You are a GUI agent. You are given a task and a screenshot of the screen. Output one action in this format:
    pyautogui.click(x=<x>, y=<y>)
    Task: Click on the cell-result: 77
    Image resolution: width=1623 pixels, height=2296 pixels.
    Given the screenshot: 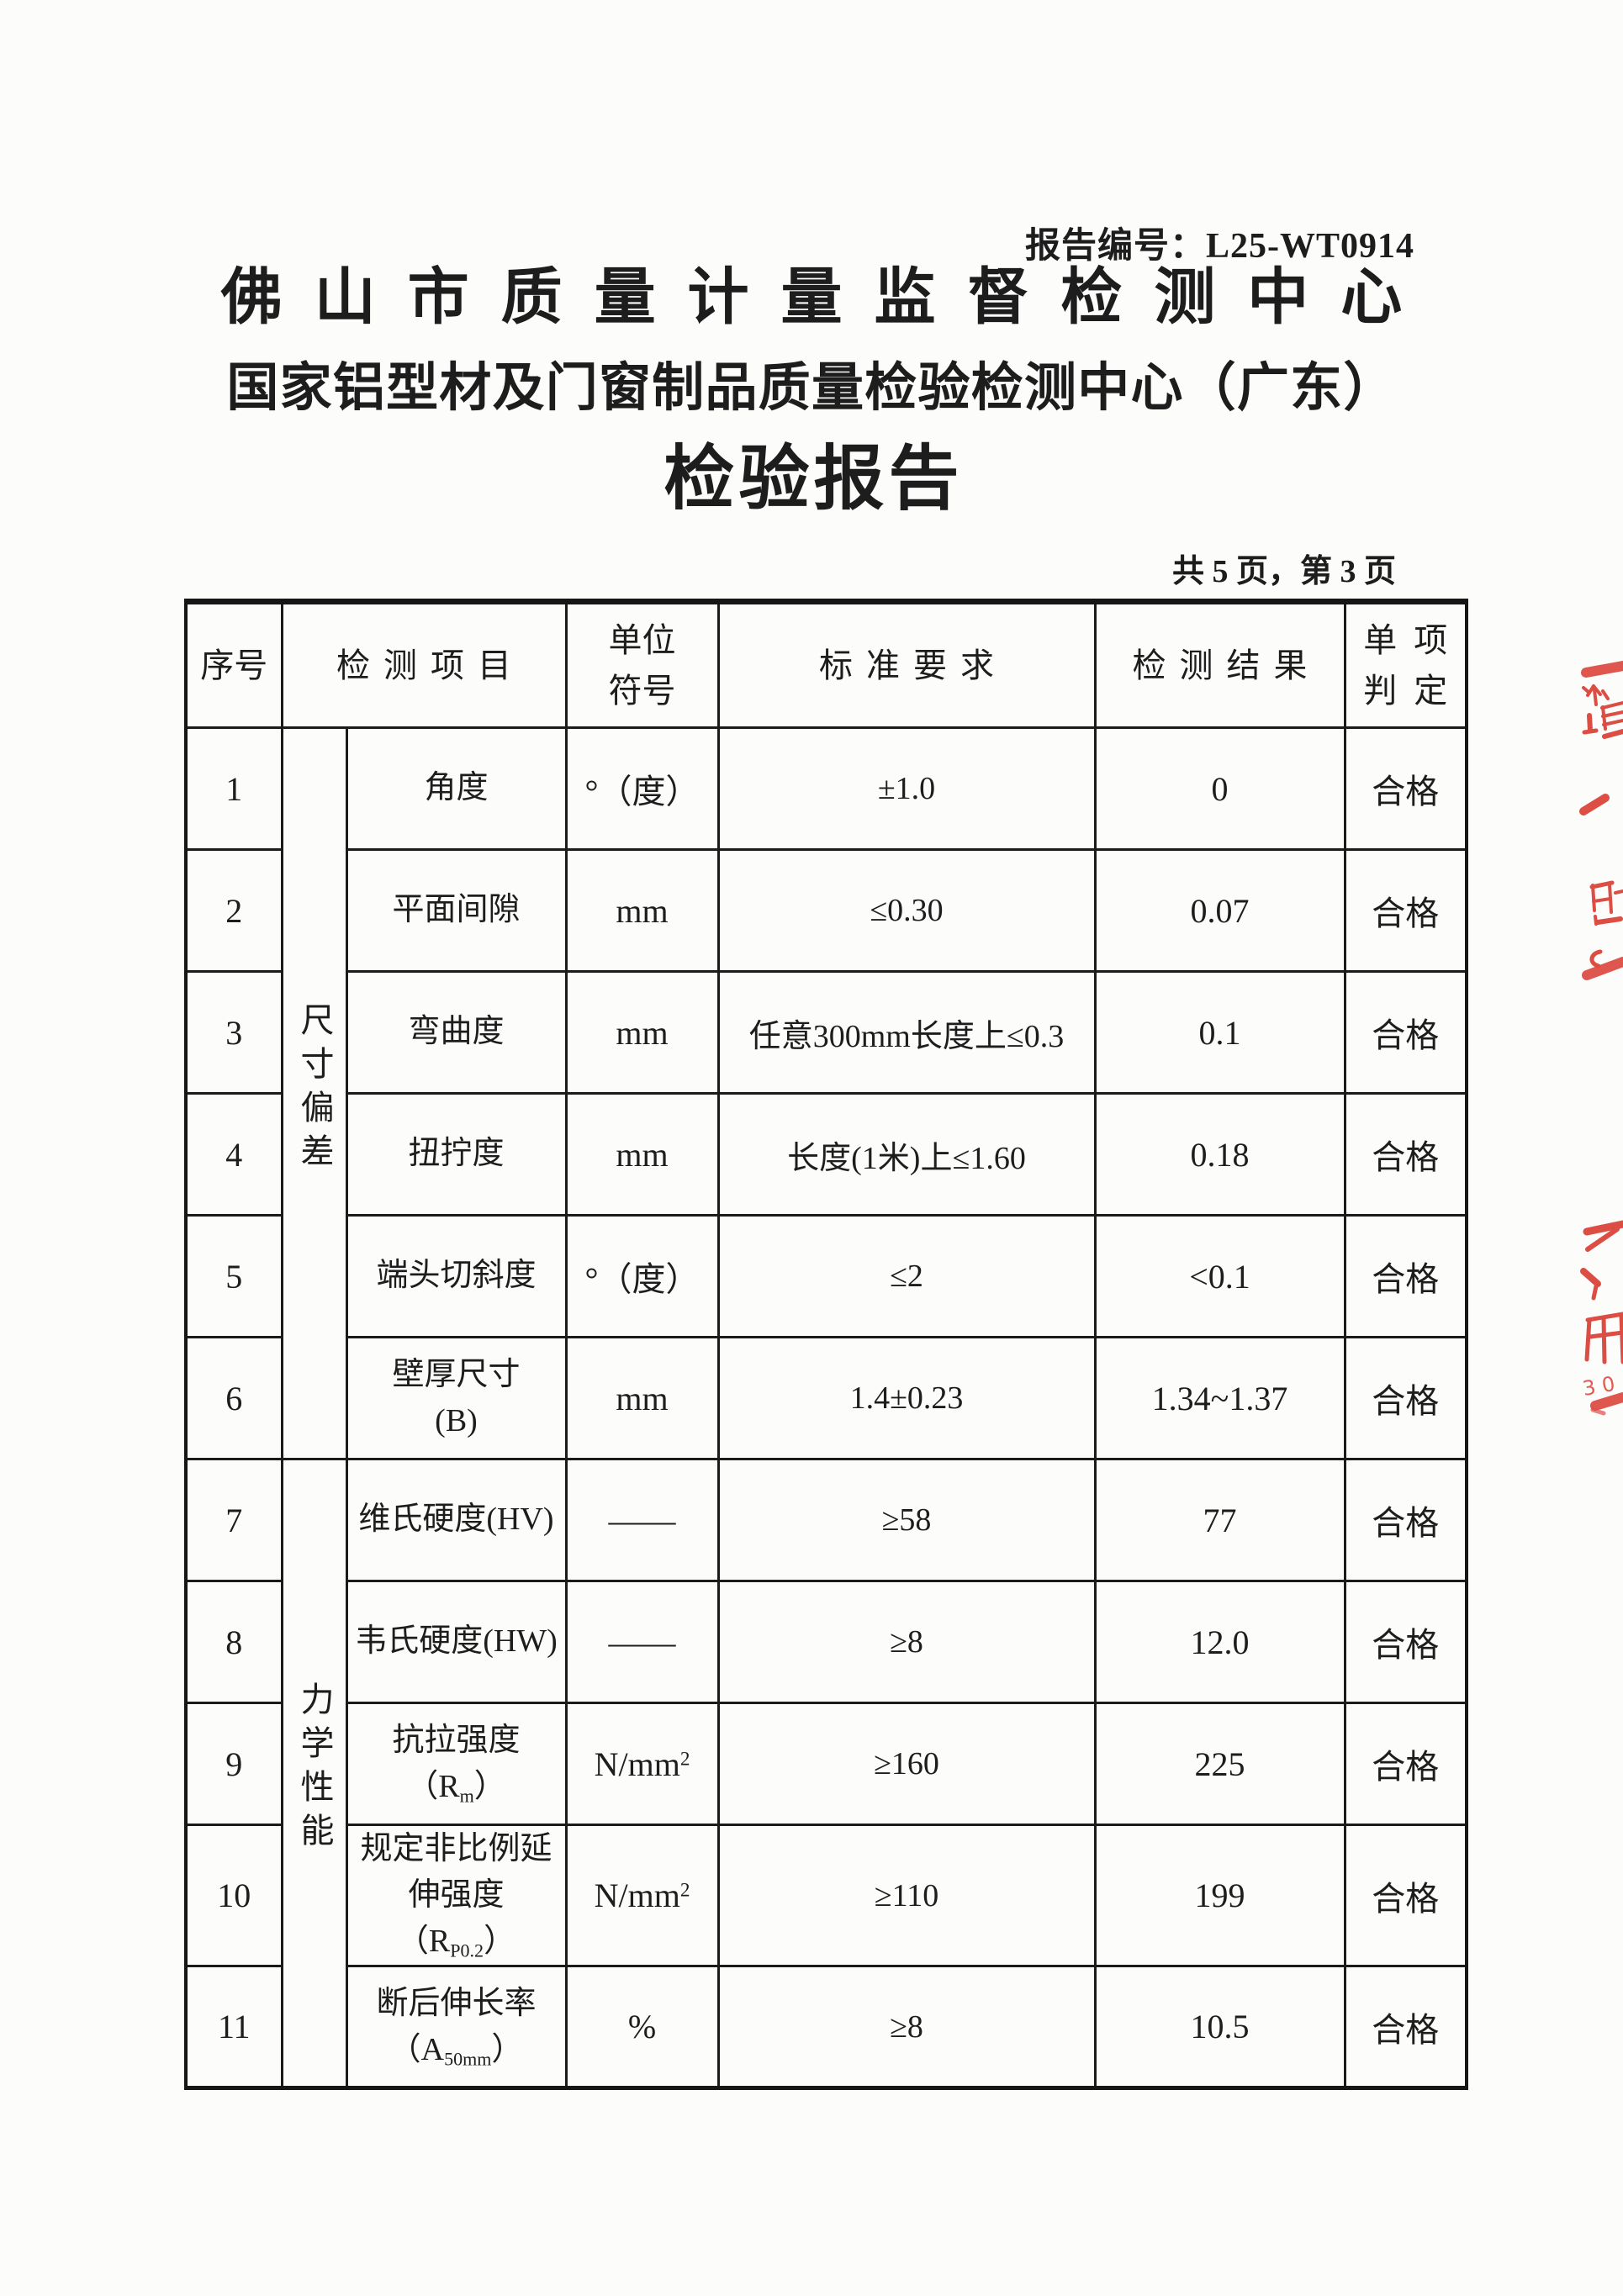 What is the action you would take?
    pyautogui.click(x=1219, y=1520)
    